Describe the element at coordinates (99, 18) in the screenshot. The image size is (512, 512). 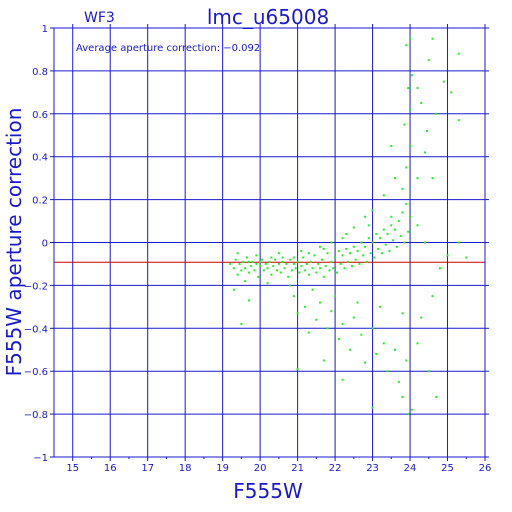
I see `chip-label: WF3` at that location.